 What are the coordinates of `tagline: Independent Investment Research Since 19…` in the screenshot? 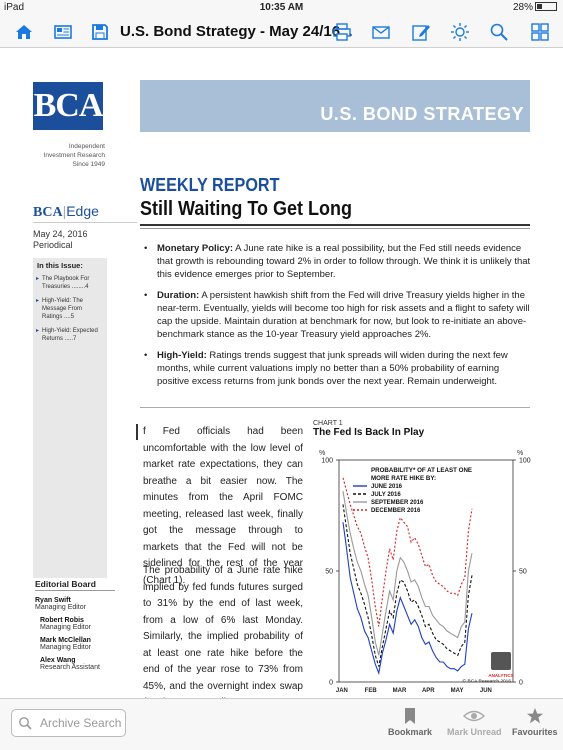 It's located at (69, 155).